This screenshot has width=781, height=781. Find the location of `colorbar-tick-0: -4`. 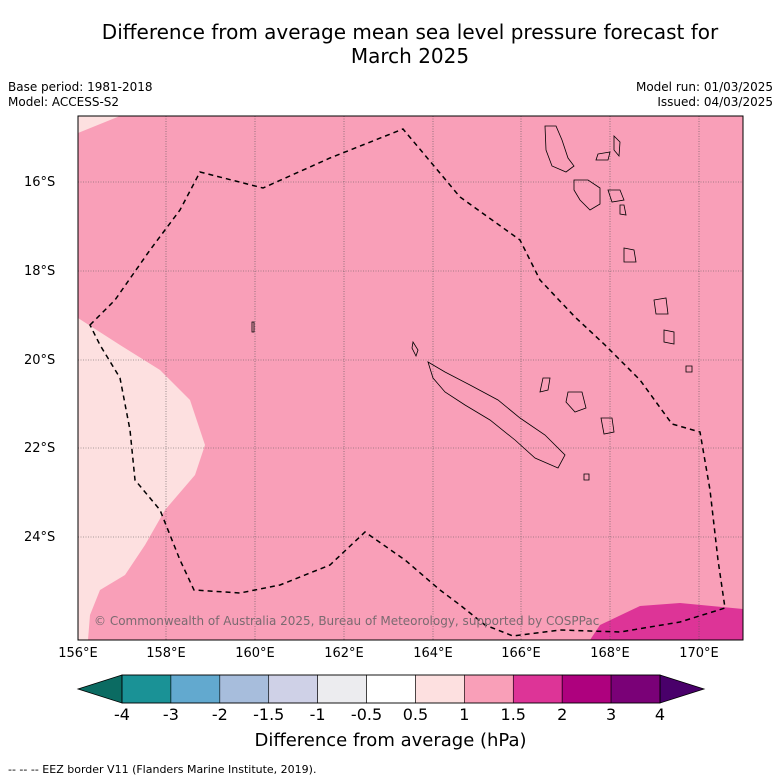

colorbar-tick-0: -4 is located at coordinates (122, 714).